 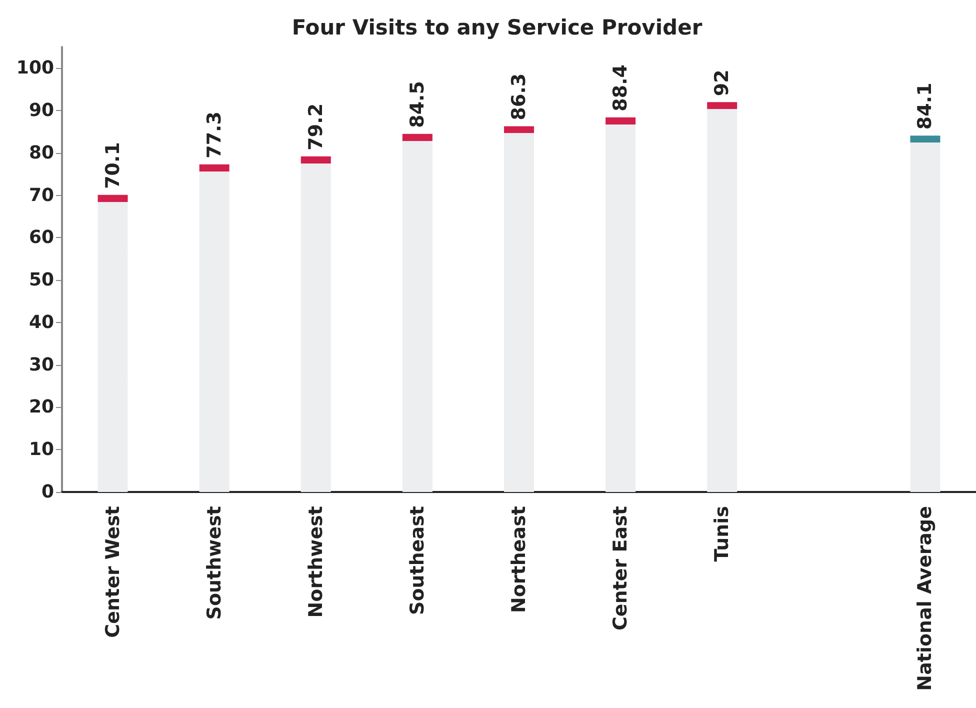 What do you see at coordinates (925, 598) in the screenshot?
I see `x-tick-label: National Average` at bounding box center [925, 598].